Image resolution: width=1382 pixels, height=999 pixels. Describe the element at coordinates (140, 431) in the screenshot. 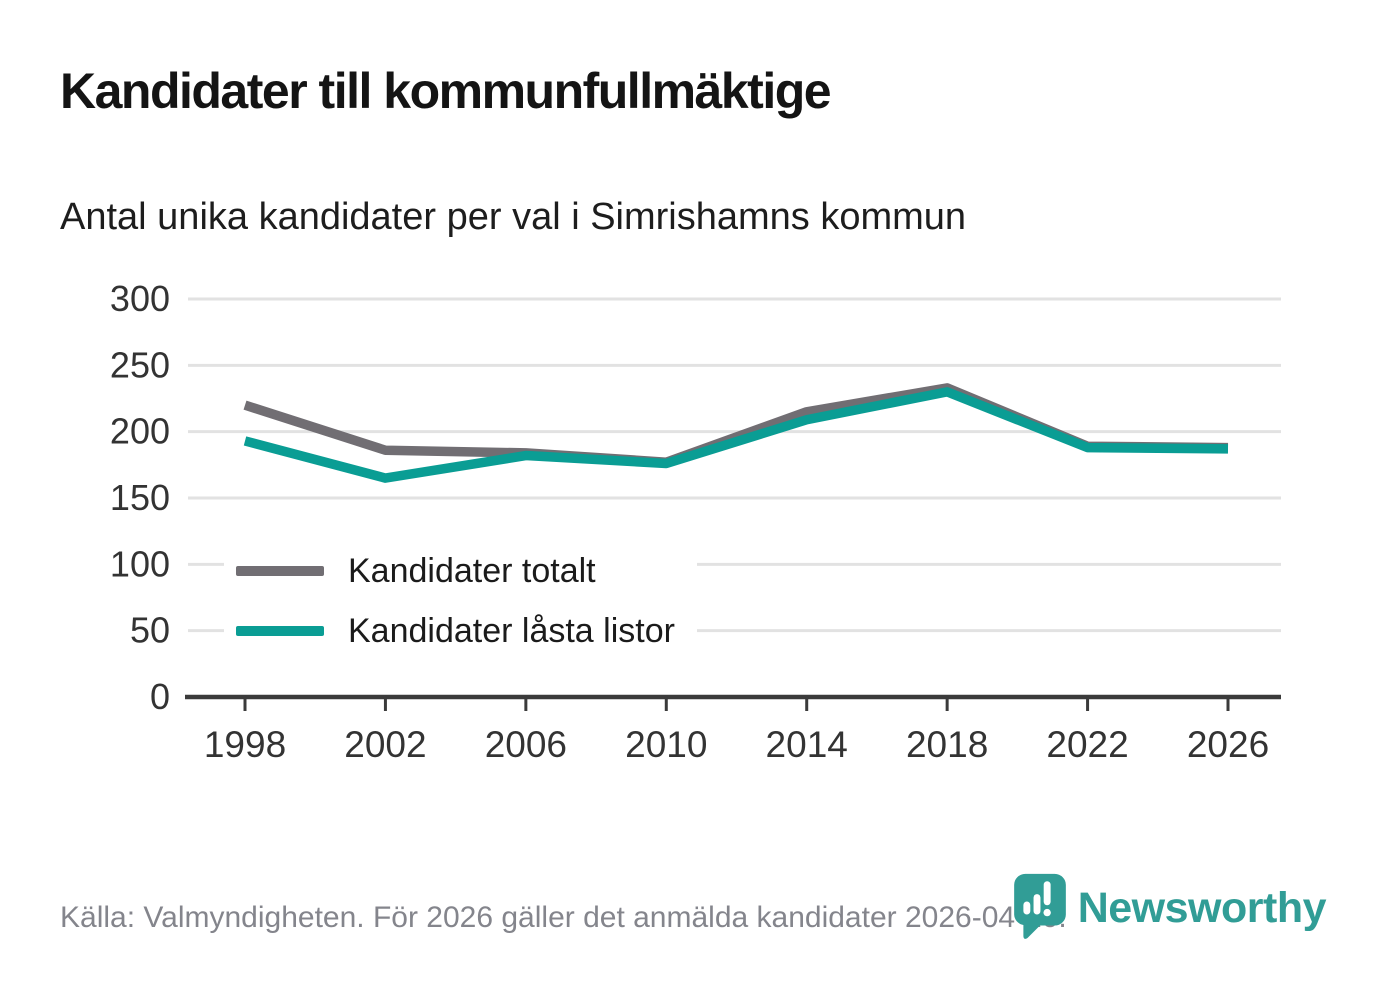

I see `y-tick-label-200: 200` at that location.